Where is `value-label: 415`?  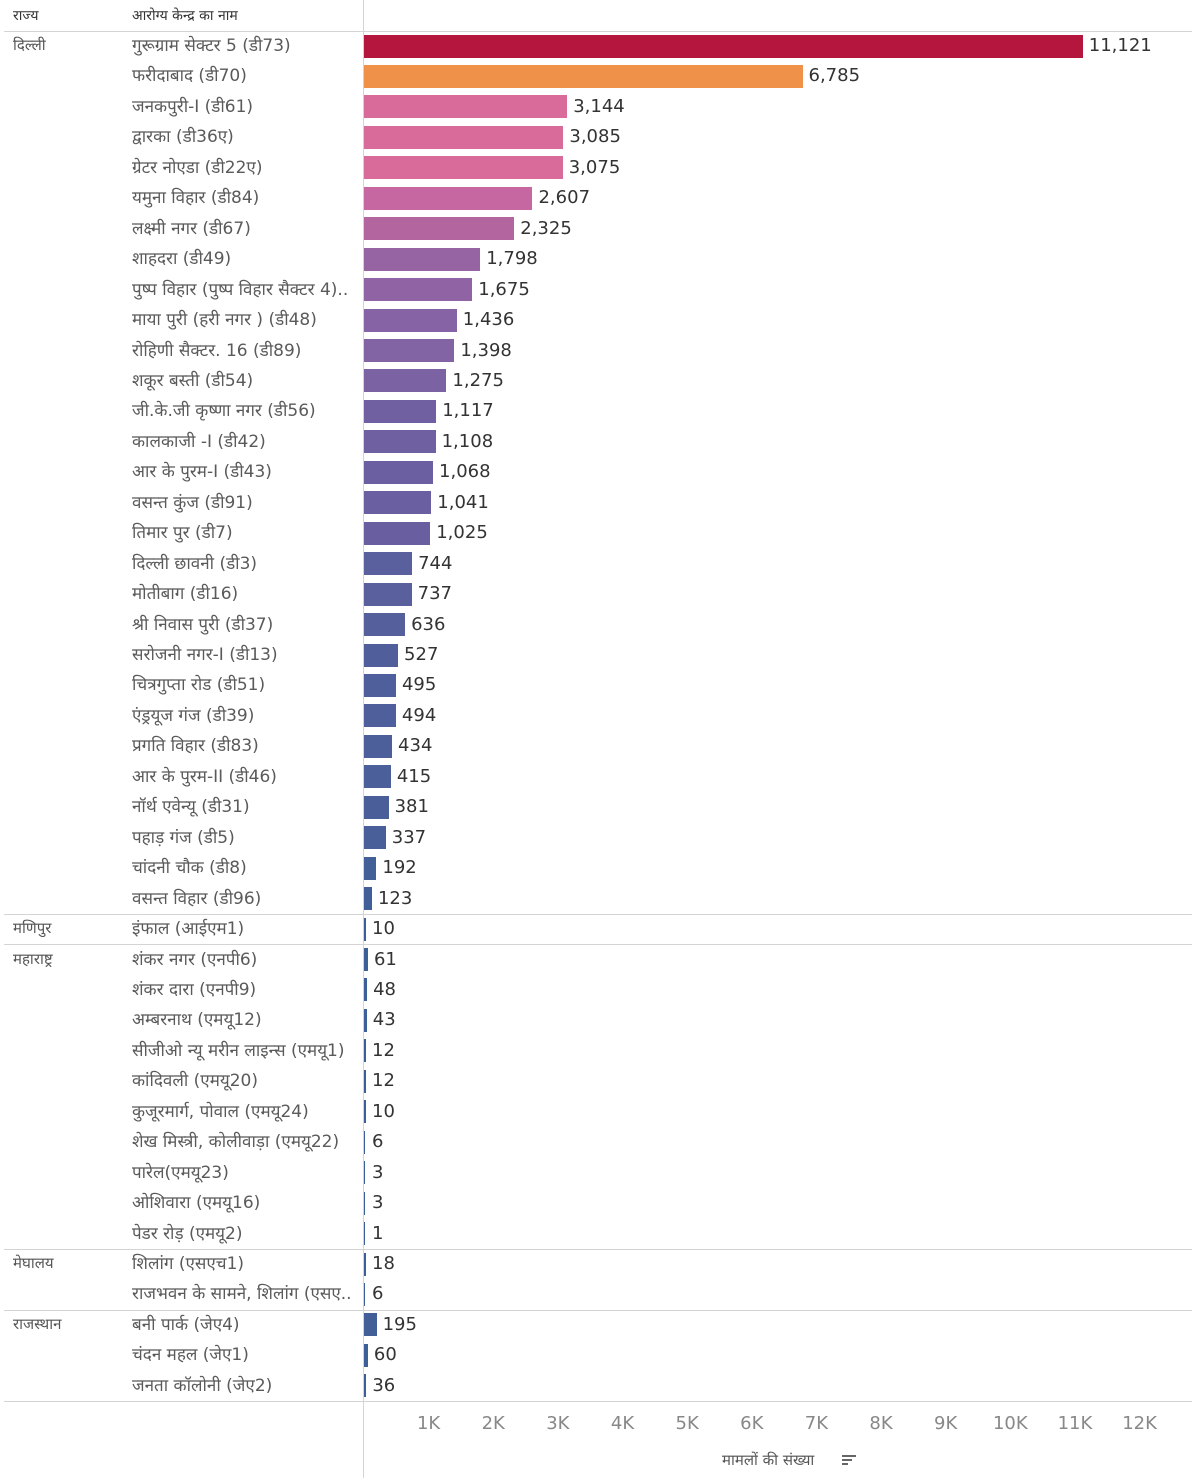
value-label: 415 is located at coordinates (414, 776).